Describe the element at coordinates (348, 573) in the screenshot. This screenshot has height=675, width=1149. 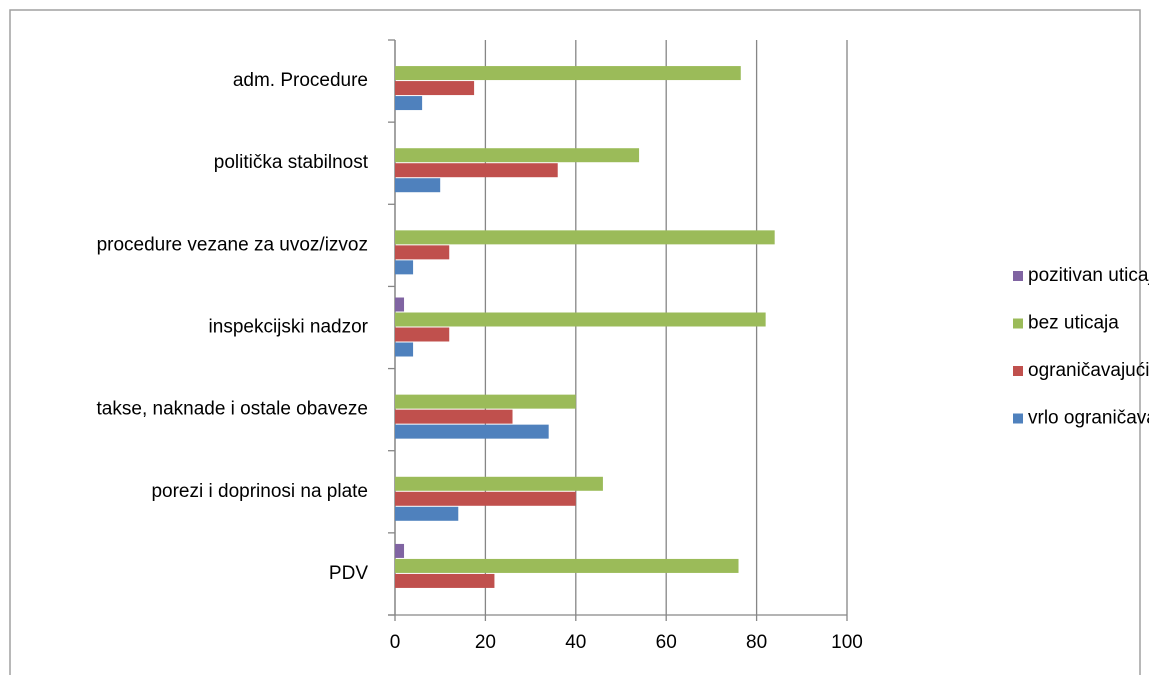
I see `y-tick-label: PDV` at that location.